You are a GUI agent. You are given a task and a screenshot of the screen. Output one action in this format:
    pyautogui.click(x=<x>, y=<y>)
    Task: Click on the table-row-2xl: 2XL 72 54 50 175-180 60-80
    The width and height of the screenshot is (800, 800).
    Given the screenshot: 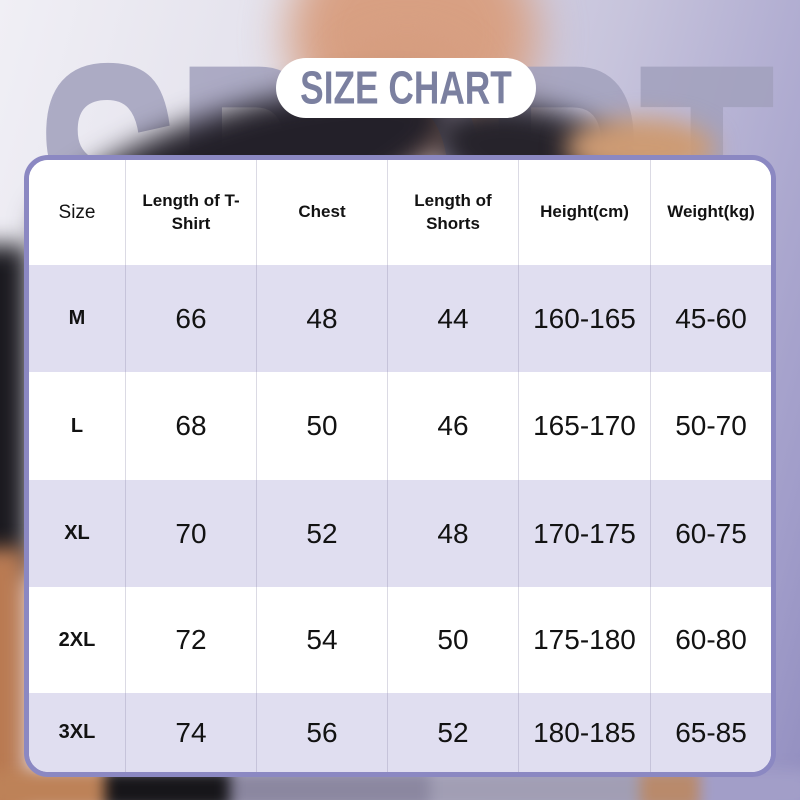 What is the action you would take?
    pyautogui.click(x=400, y=640)
    